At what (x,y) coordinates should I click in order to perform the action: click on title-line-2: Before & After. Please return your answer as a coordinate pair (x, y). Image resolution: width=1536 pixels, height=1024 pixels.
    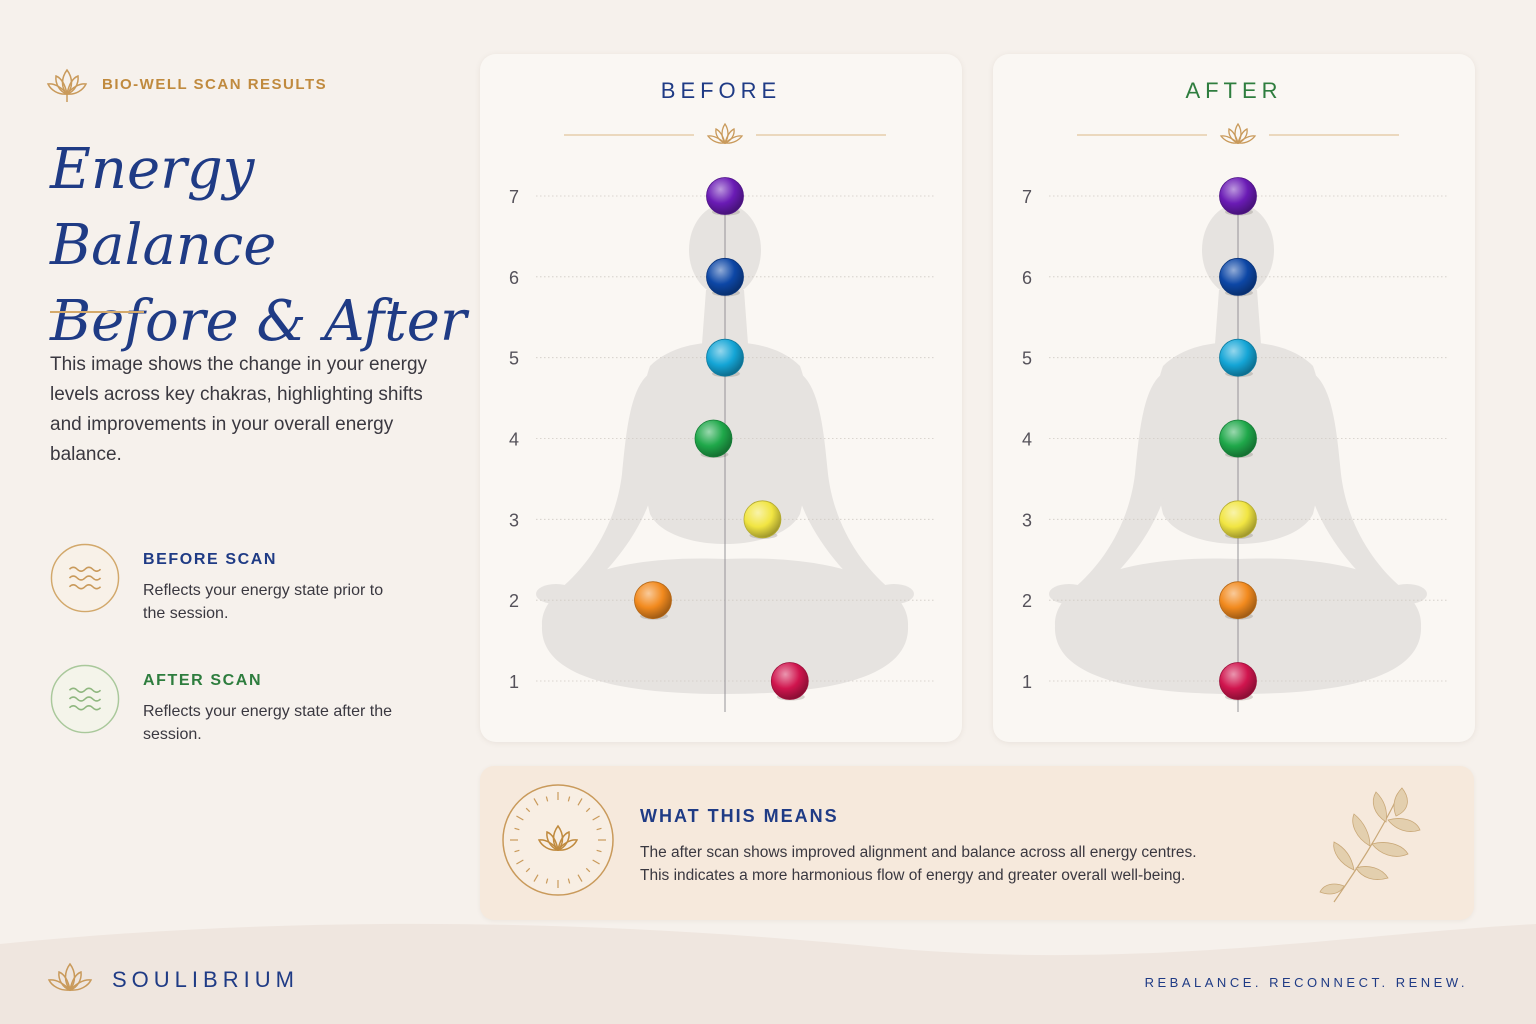
    Looking at the image, I should click on (258, 321).